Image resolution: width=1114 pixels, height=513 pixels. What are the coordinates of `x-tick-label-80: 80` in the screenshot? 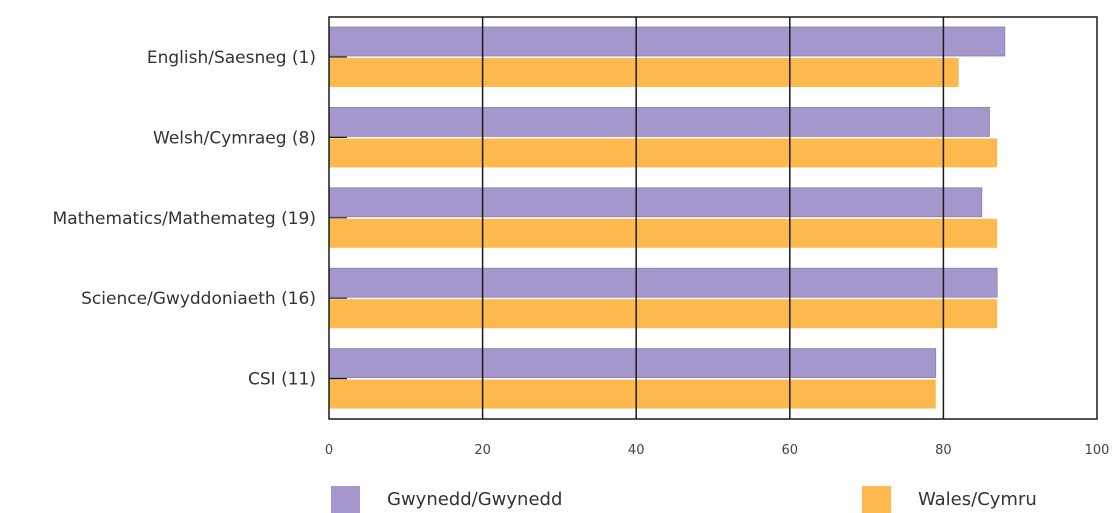 It's located at (943, 450).